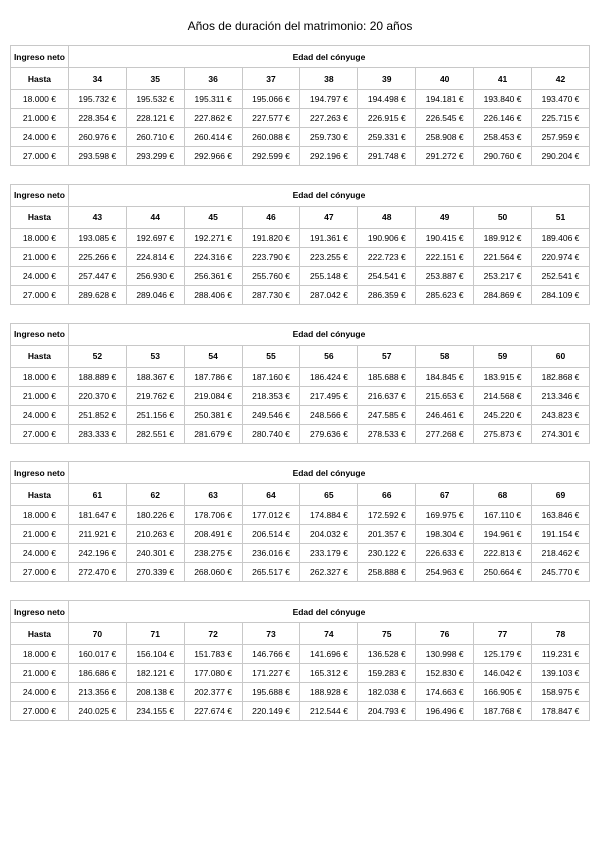 The width and height of the screenshot is (600, 843). What do you see at coordinates (387, 634) in the screenshot?
I see `age-cell: 75` at bounding box center [387, 634].